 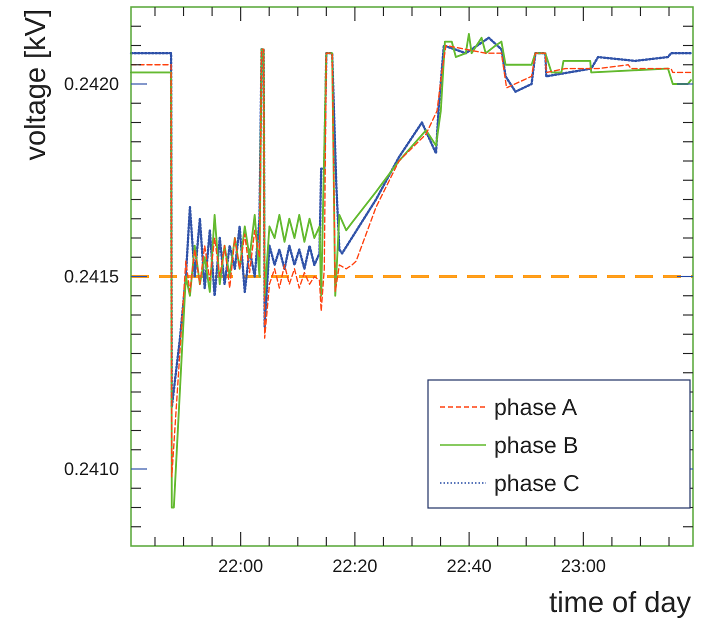 What do you see at coordinates (469, 566) in the screenshot?
I see `x-tick-label: 22:40` at bounding box center [469, 566].